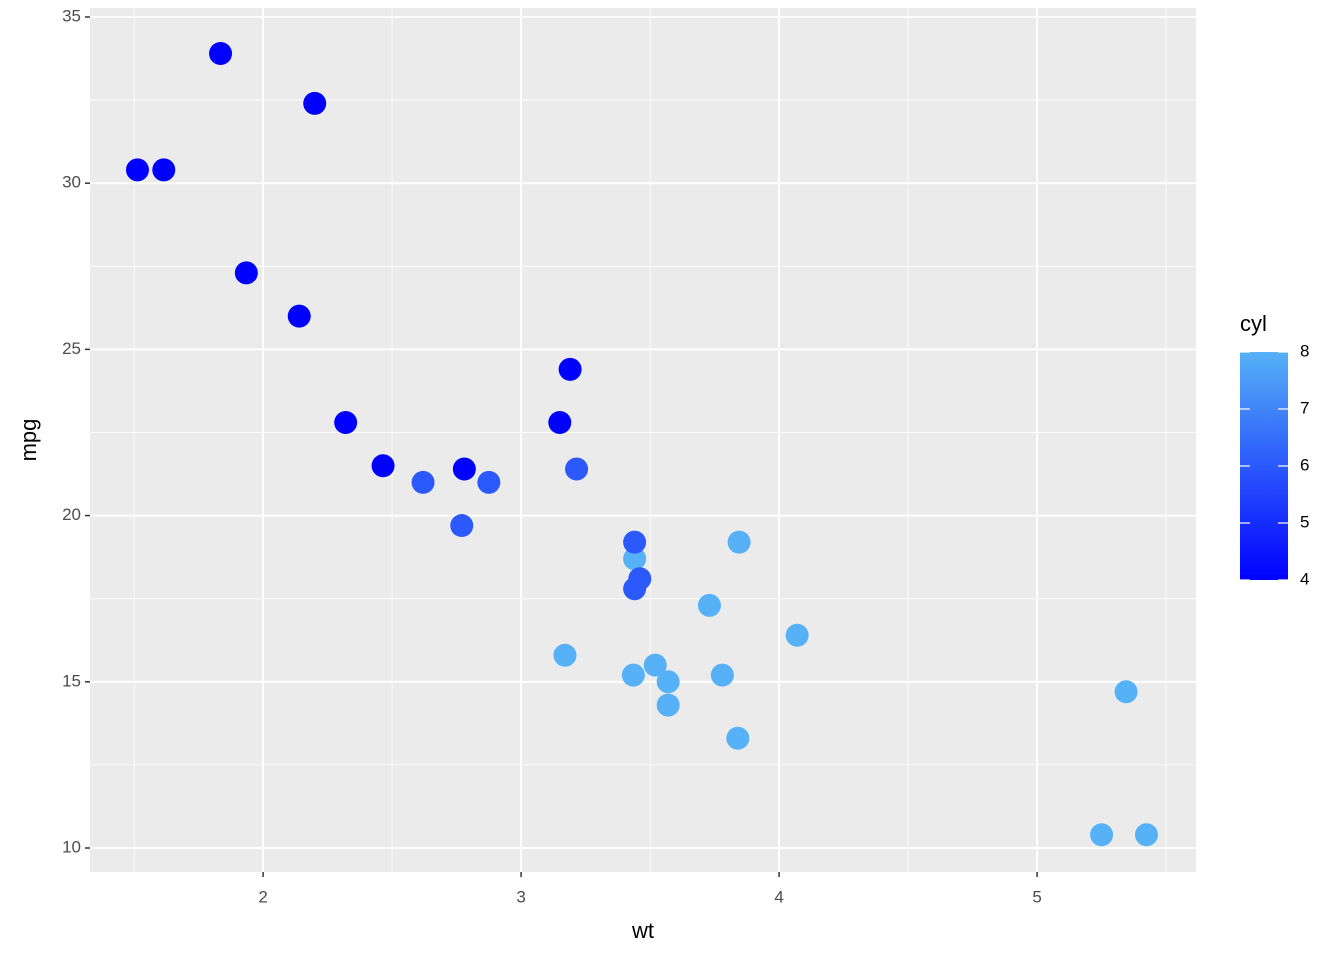 This screenshot has height=960, width=1344. Describe the element at coordinates (71, 182) in the screenshot. I see `y-tick-label: 30` at that location.